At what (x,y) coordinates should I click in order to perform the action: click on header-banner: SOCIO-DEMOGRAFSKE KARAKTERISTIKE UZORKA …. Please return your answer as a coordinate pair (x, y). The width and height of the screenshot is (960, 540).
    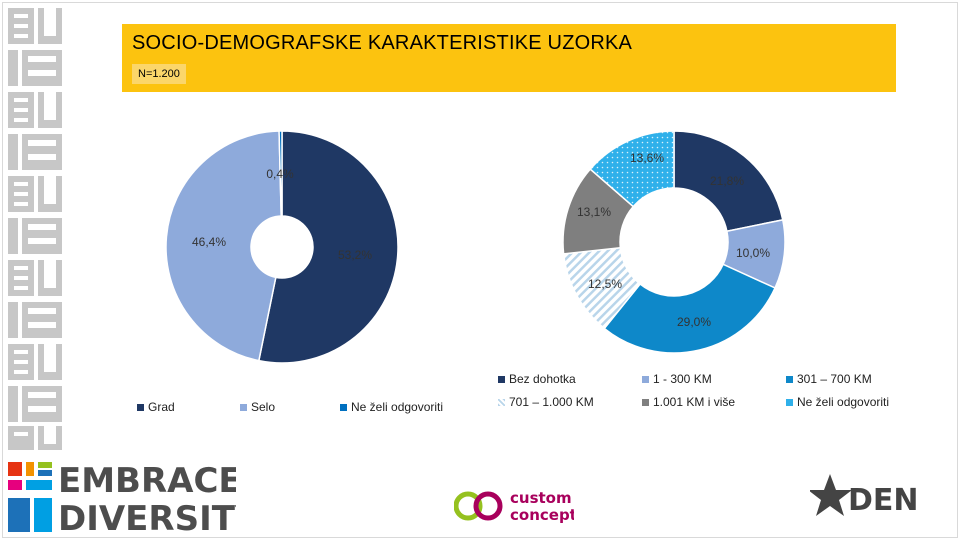
    Looking at the image, I should click on (509, 58).